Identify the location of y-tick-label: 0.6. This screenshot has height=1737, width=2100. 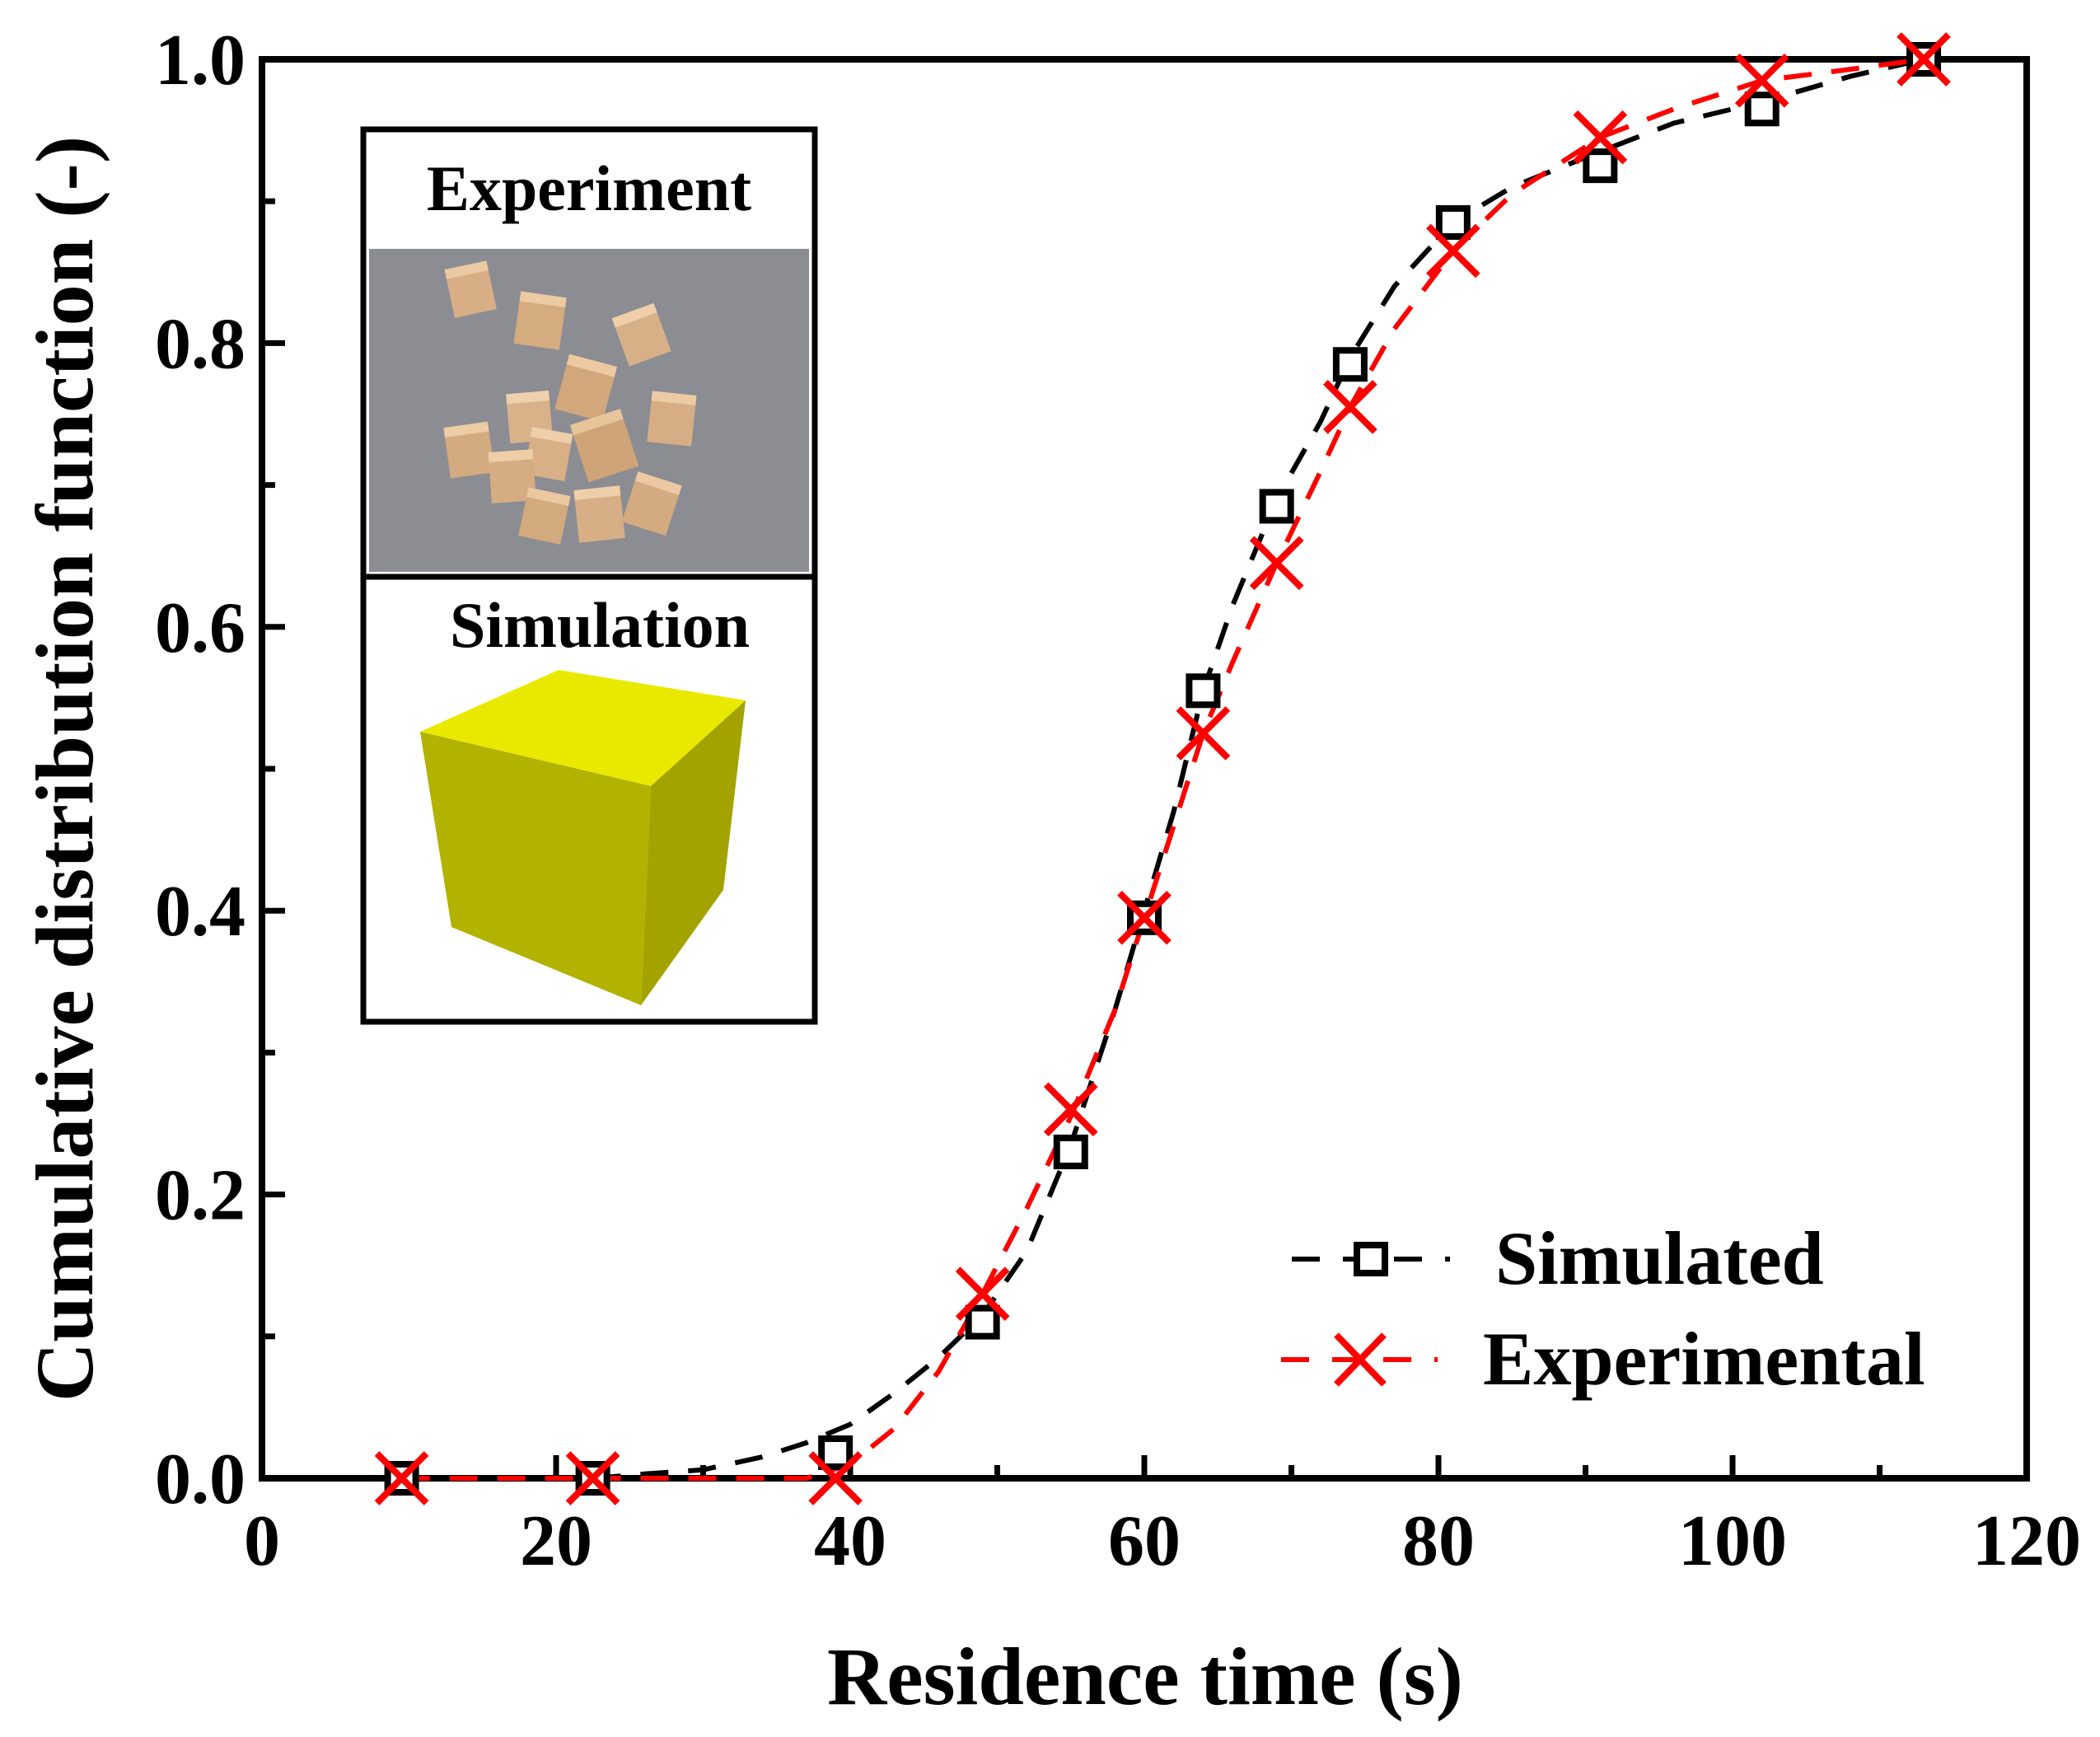
(201, 628).